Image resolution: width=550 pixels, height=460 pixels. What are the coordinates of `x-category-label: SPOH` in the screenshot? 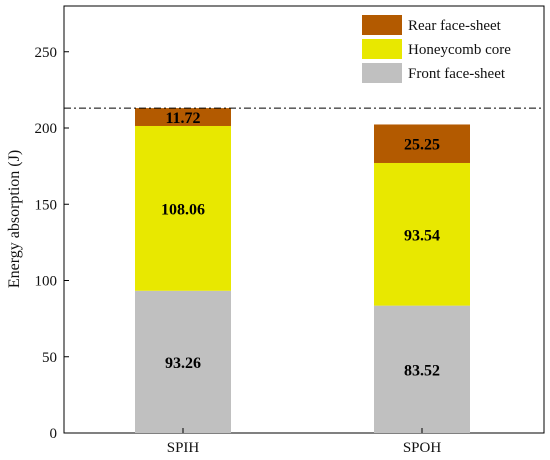 It's located at (422, 448).